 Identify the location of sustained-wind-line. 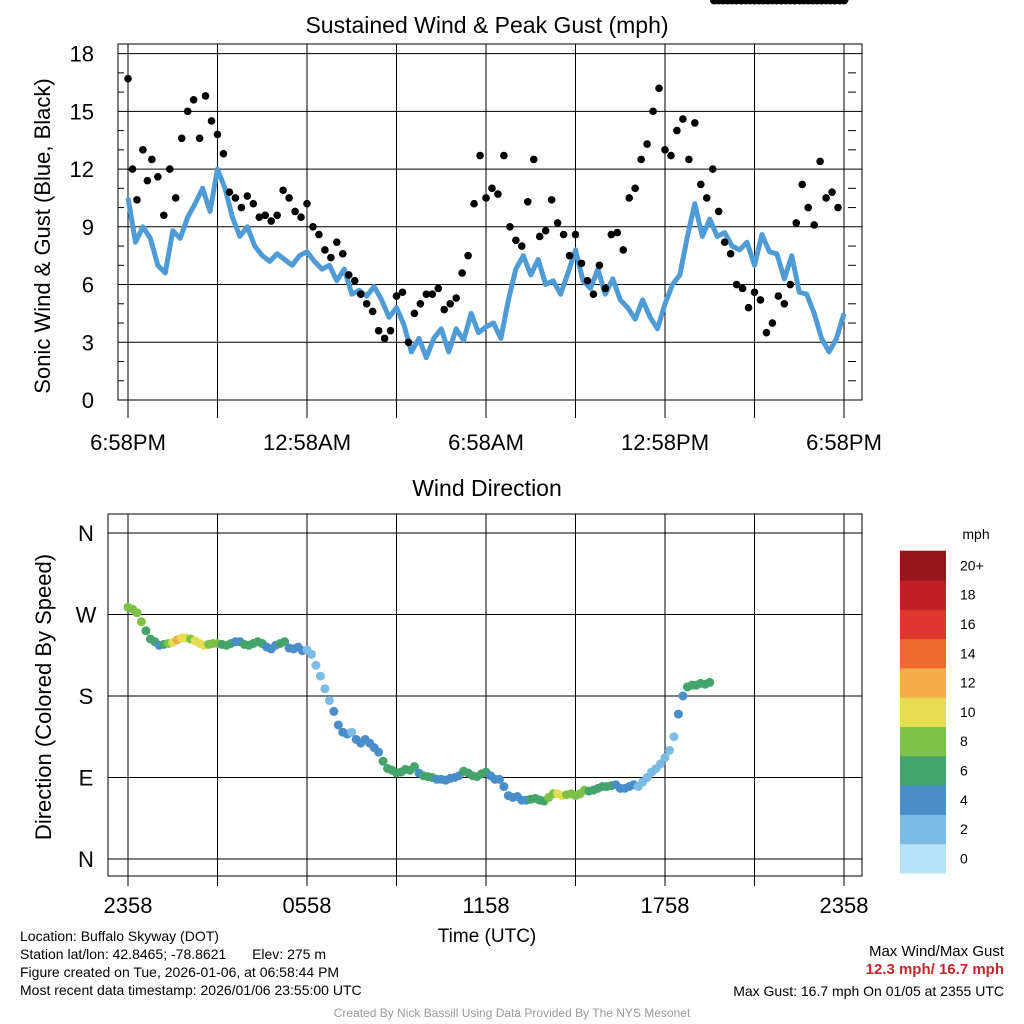
(486, 263).